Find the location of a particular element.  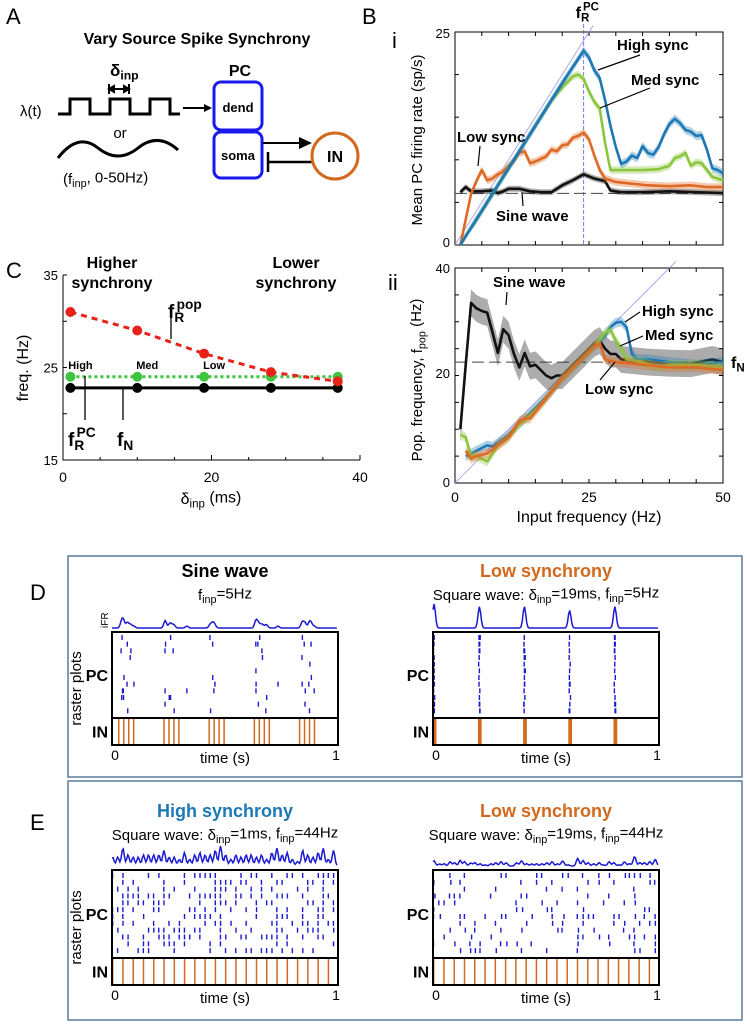

subscript: N is located at coordinates (740, 369).